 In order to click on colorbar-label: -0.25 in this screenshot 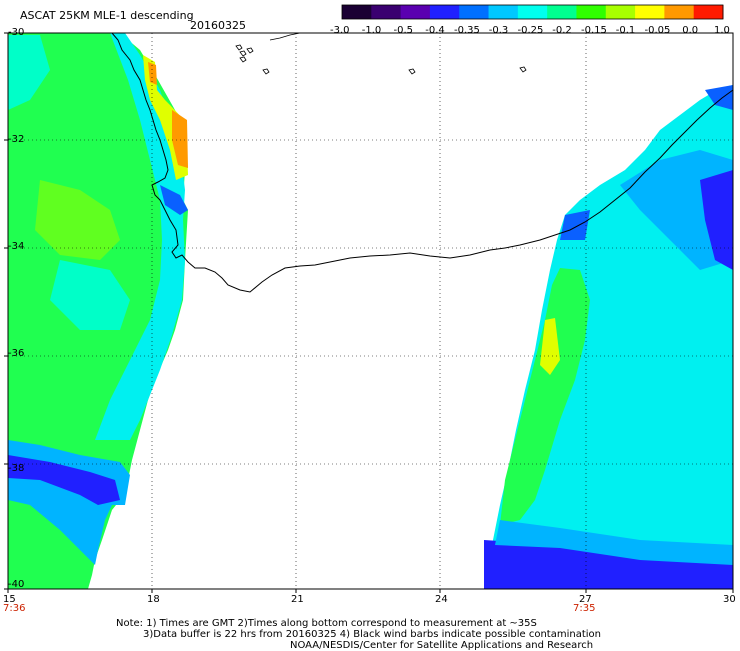, I will do `click(530, 30)`.